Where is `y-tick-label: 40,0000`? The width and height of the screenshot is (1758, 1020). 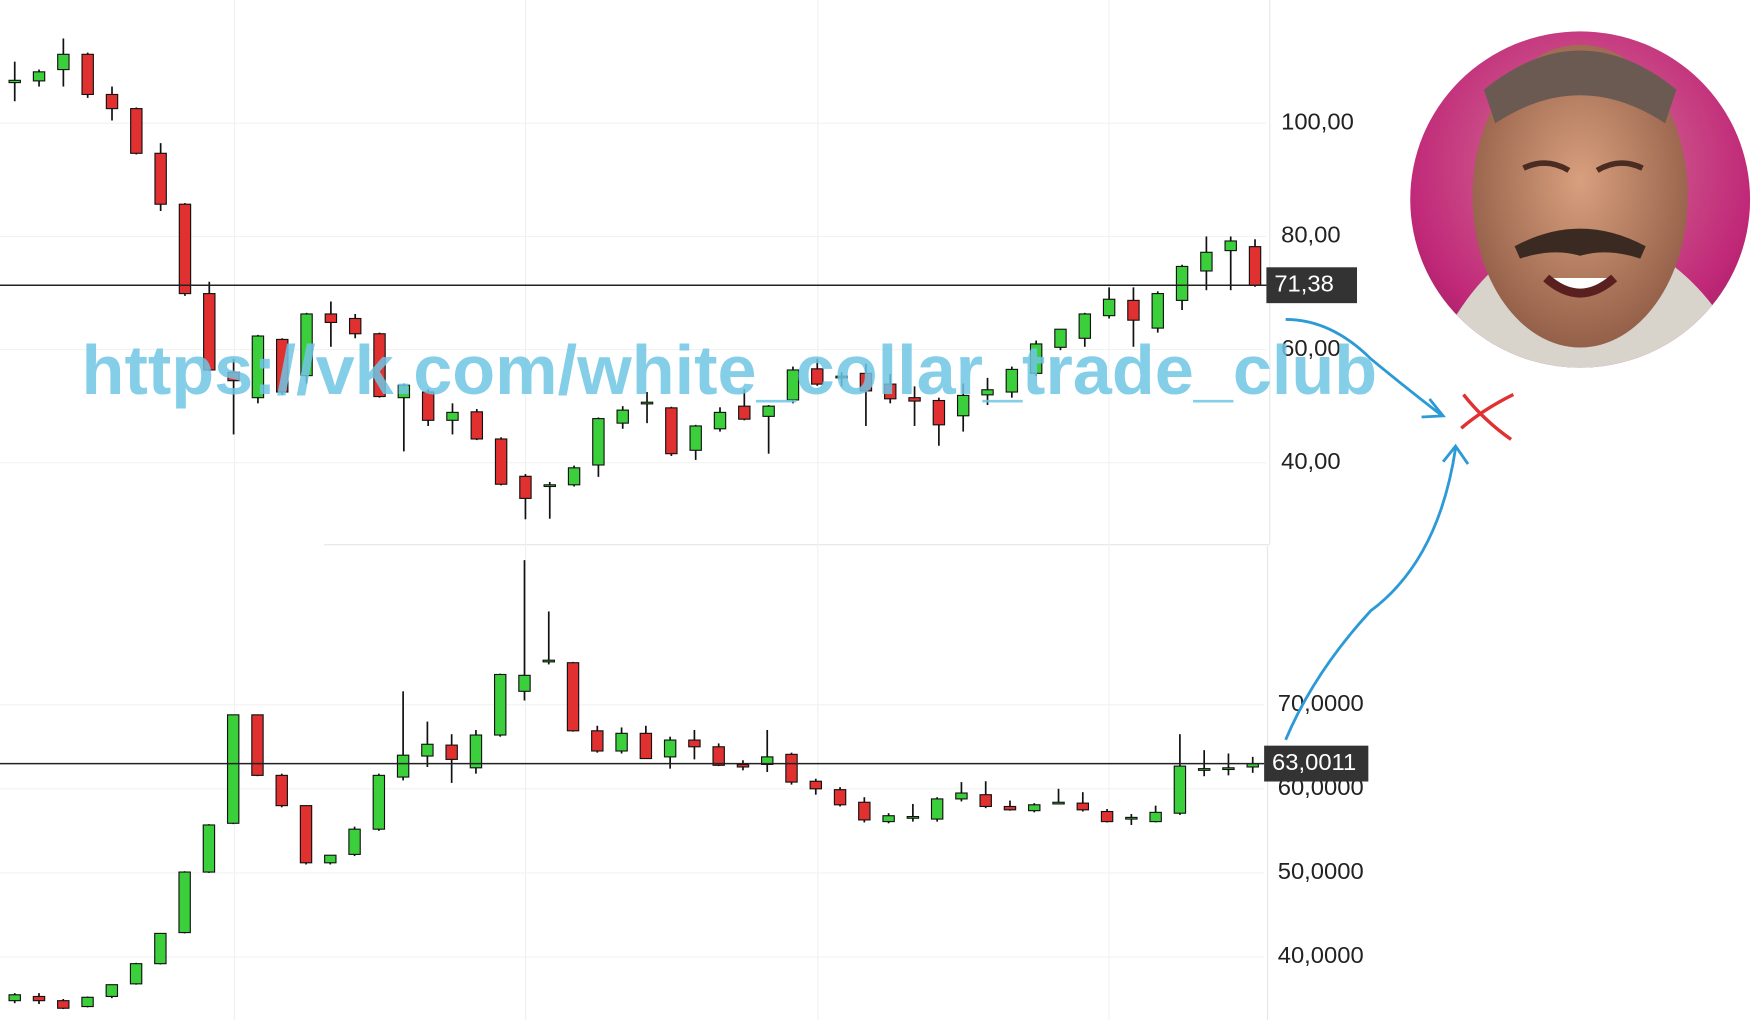
y-tick-label: 40,0000 is located at coordinates (1321, 956).